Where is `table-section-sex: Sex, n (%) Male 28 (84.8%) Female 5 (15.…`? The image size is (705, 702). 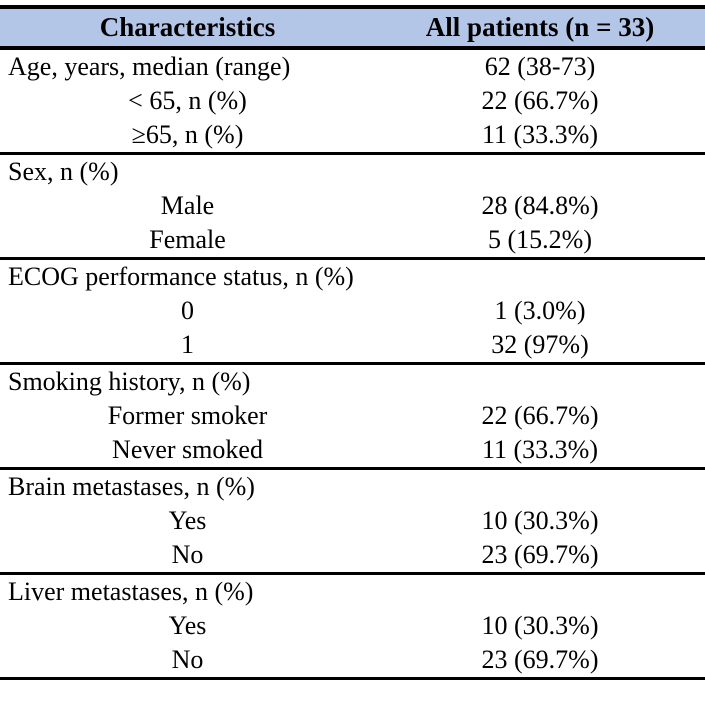
table-section-sex: Sex, n (%) Male 28 (84.8%) Female 5 (15.… is located at coordinates (352, 207).